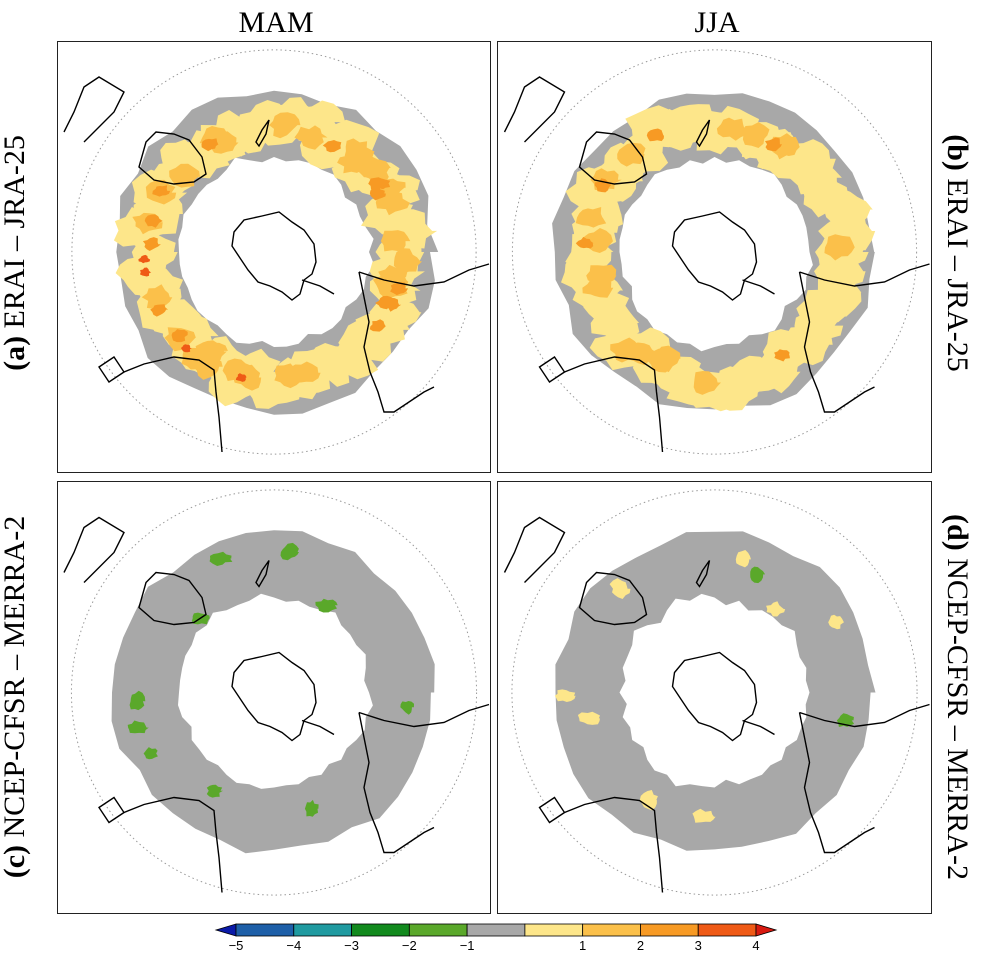 Image resolution: width=983 pixels, height=957 pixels. Describe the element at coordinates (15, 232) in the screenshot. I see `panel-title-a: ERAI – JRA-25` at that location.